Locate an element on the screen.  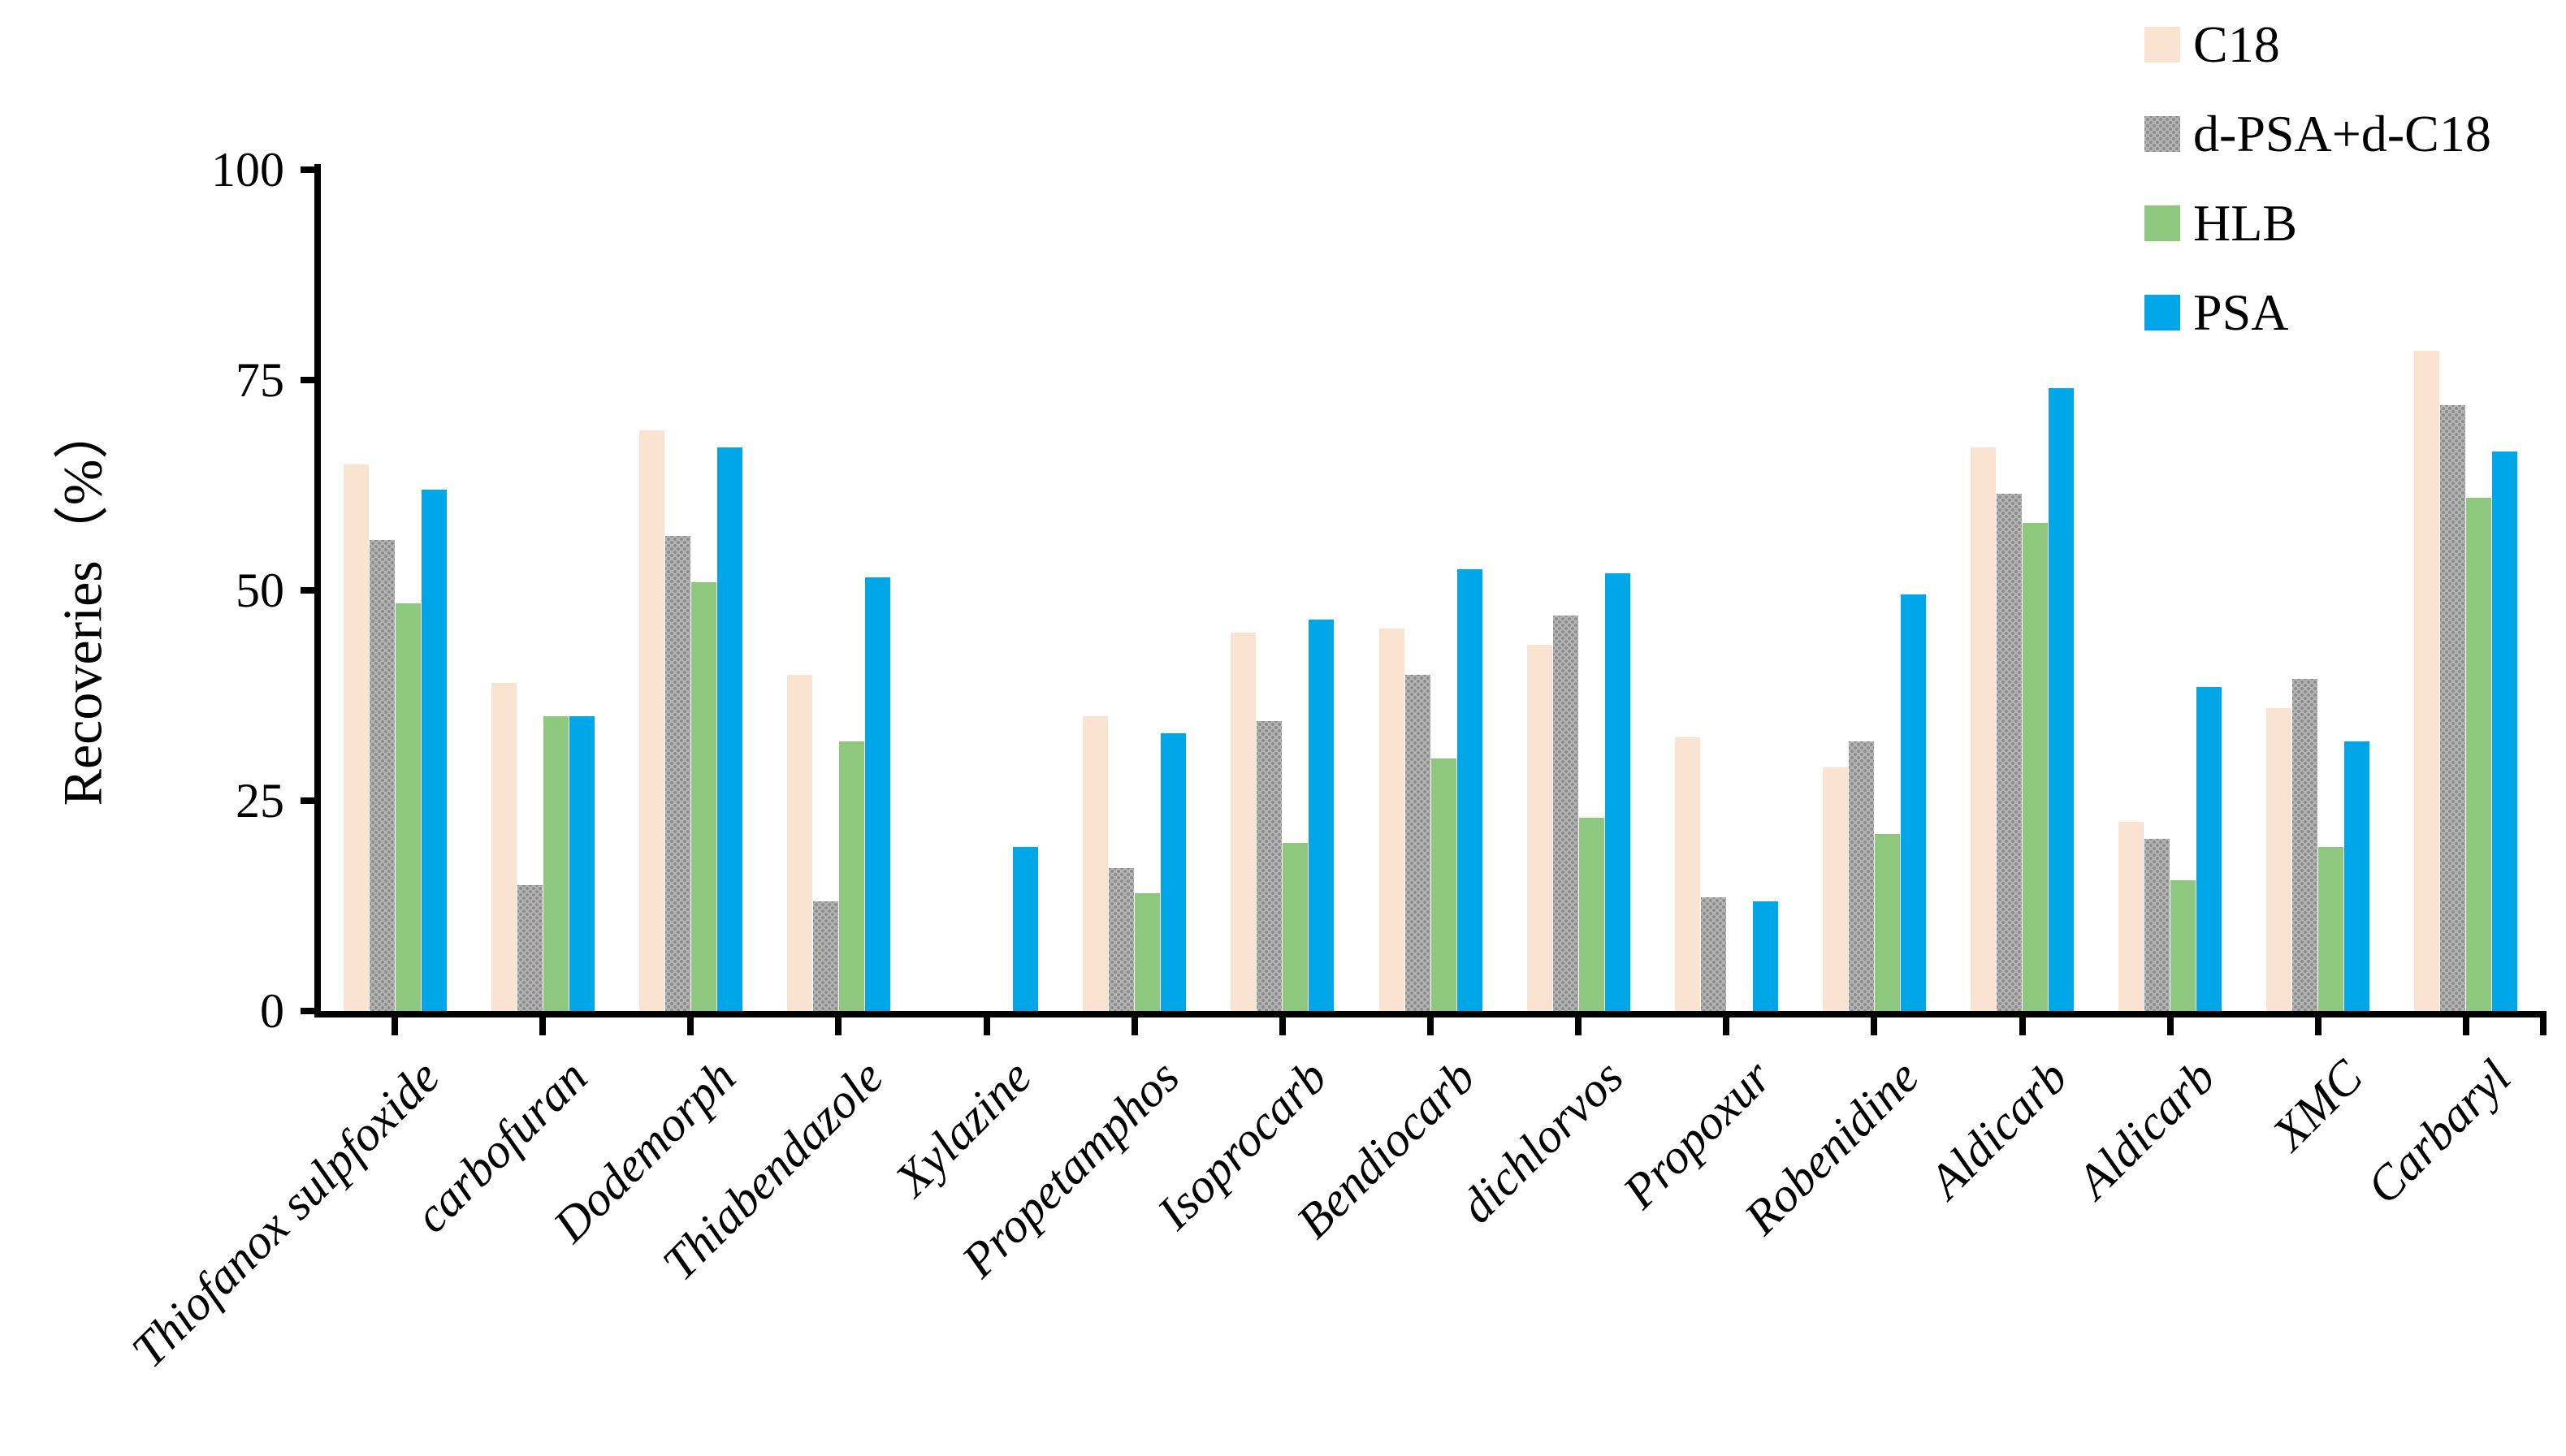
y-tick-label: 75 is located at coordinates (260, 380).